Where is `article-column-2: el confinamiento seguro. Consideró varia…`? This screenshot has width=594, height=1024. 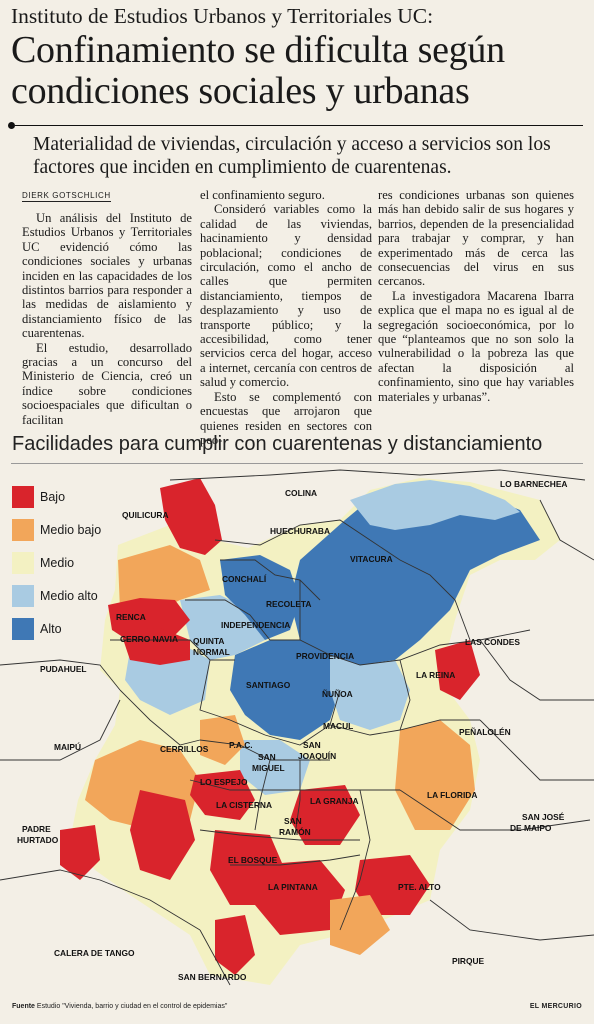
article-column-2: el confinamiento seguro. Consideró varia… is located at coordinates (286, 317).